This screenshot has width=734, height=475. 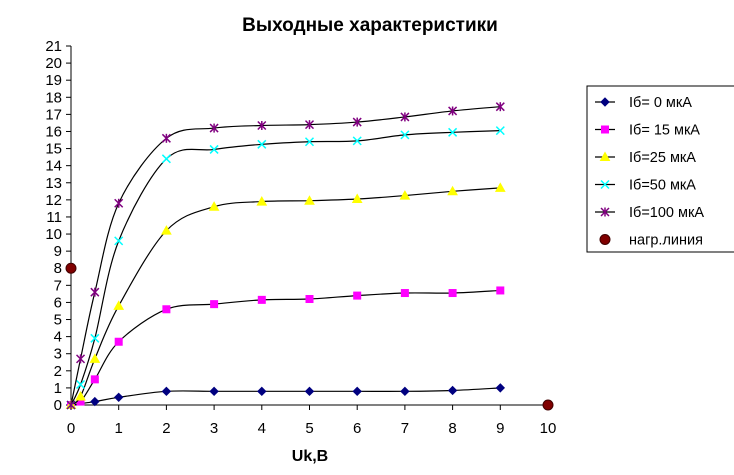 I want to click on y-tick-label: 2, so click(x=58, y=371).